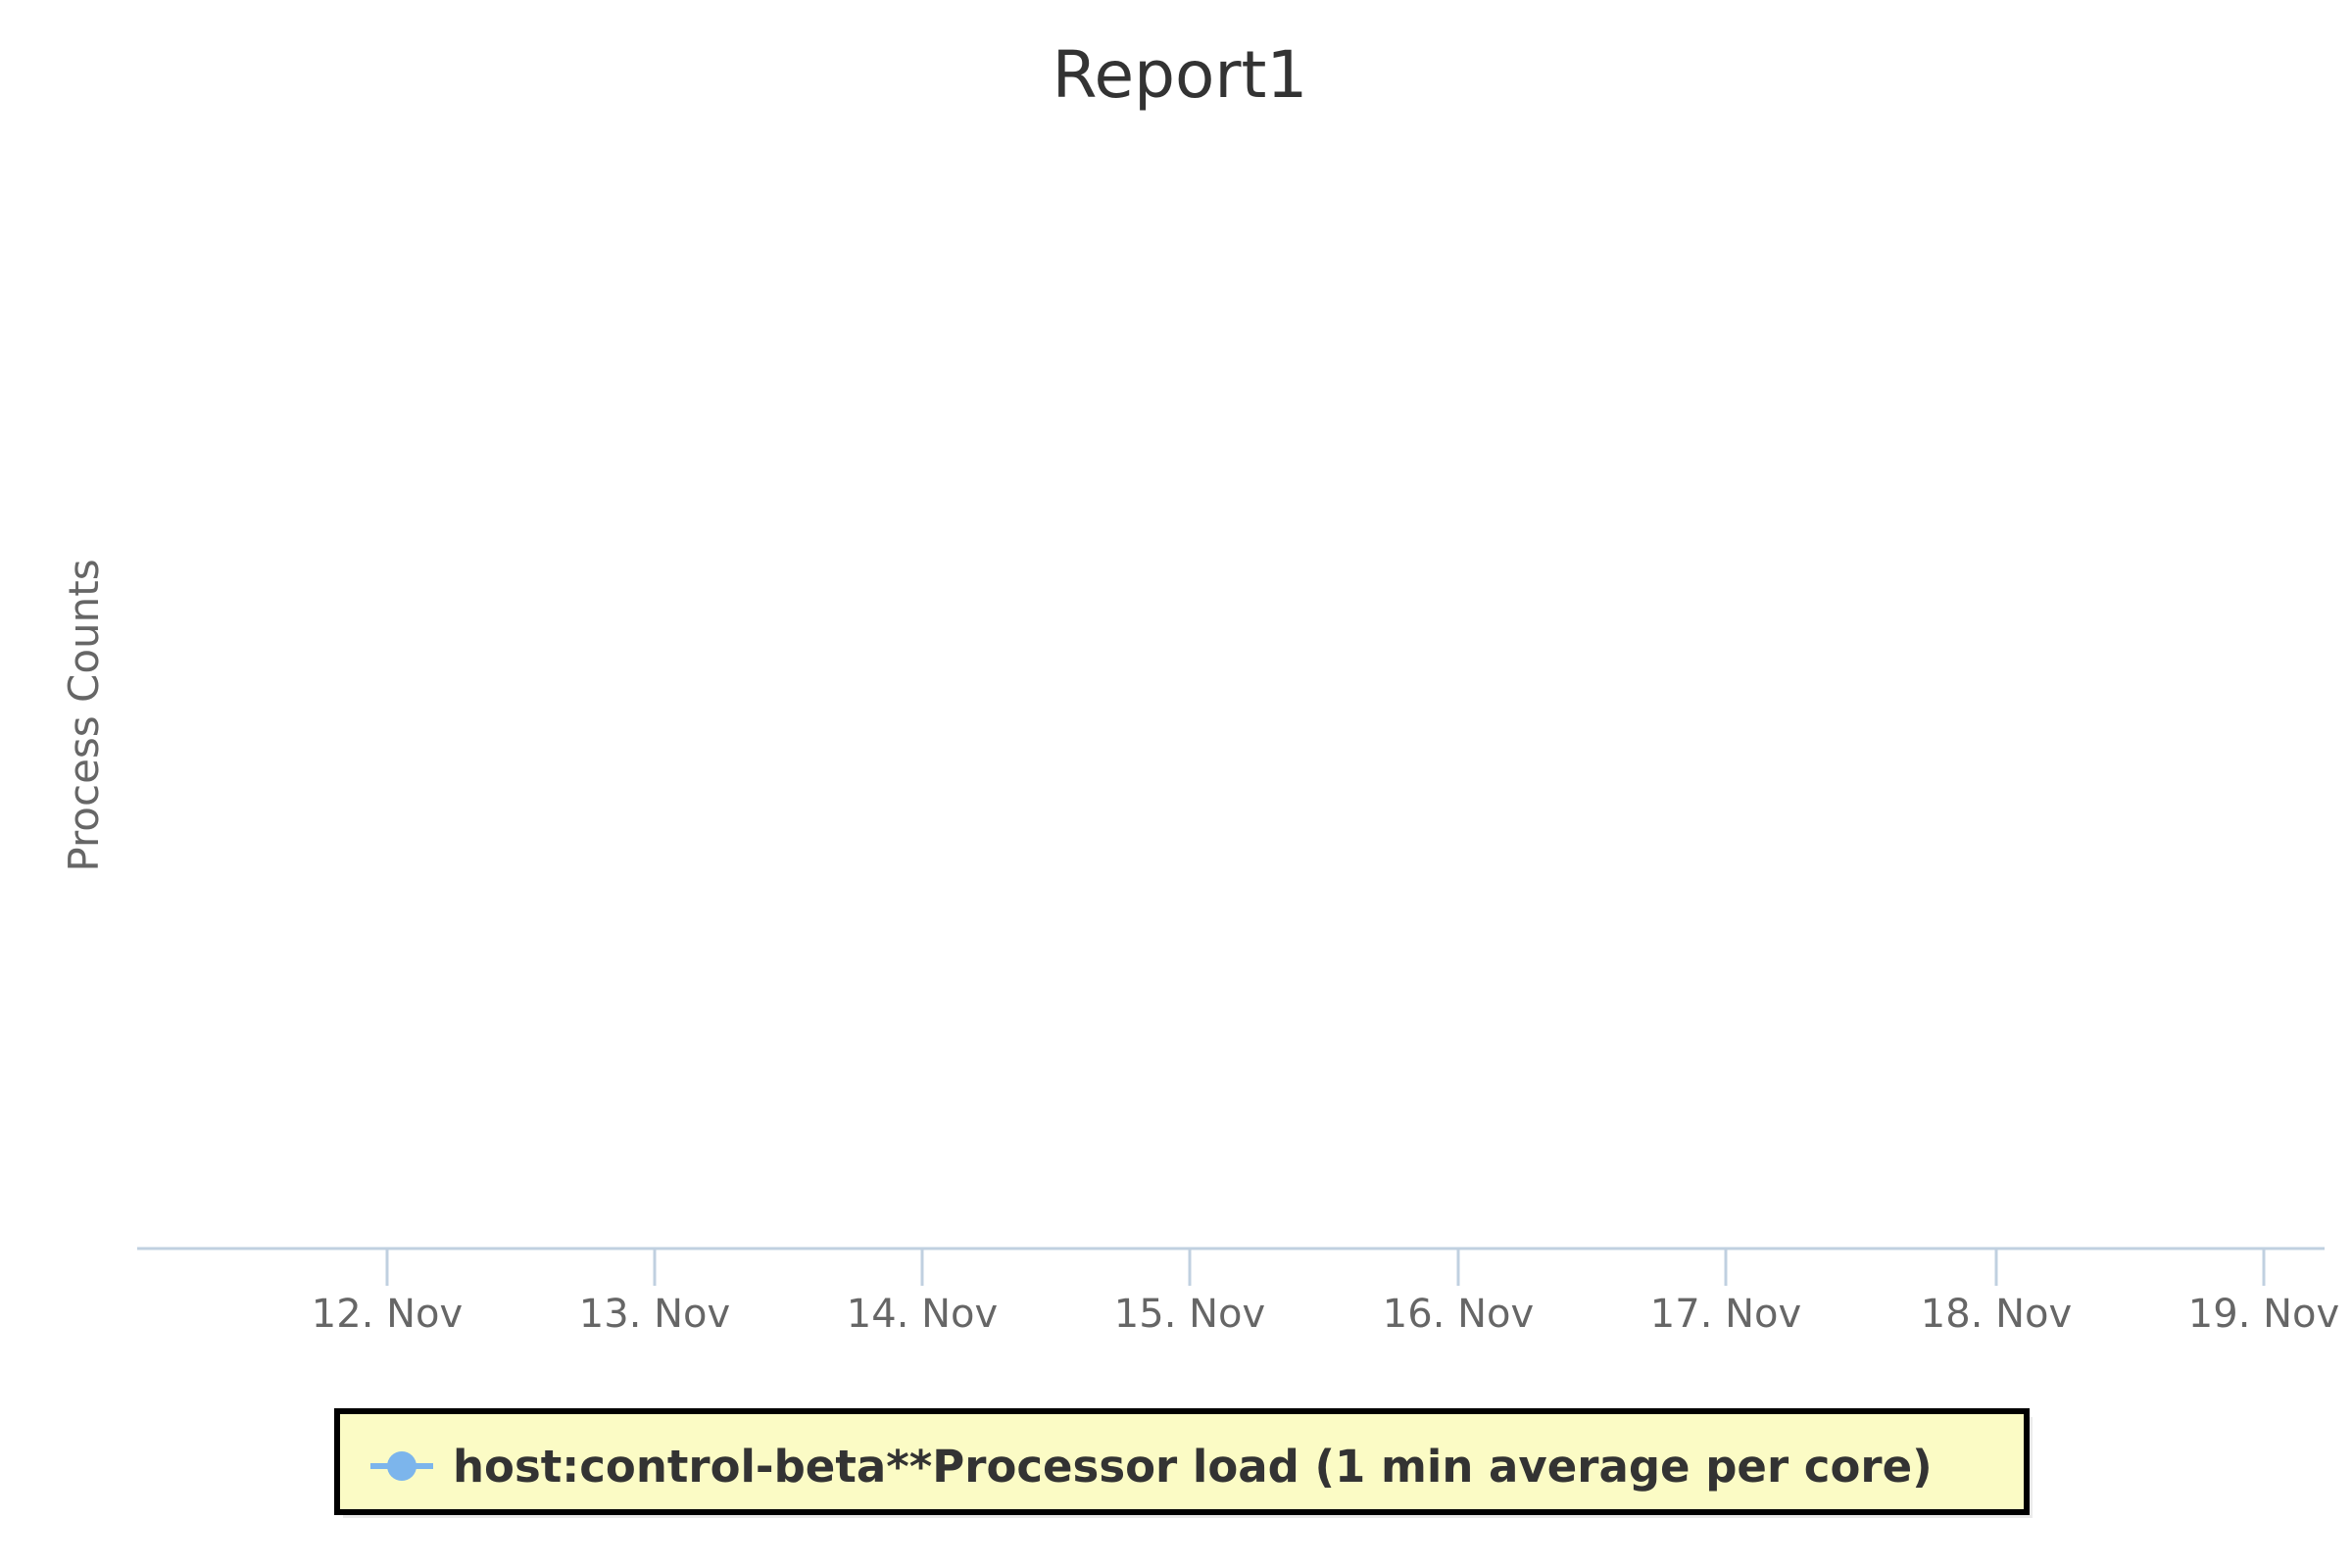  Describe the element at coordinates (2263, 1314) in the screenshot. I see `x-tick-label: 19. Nov` at that location.